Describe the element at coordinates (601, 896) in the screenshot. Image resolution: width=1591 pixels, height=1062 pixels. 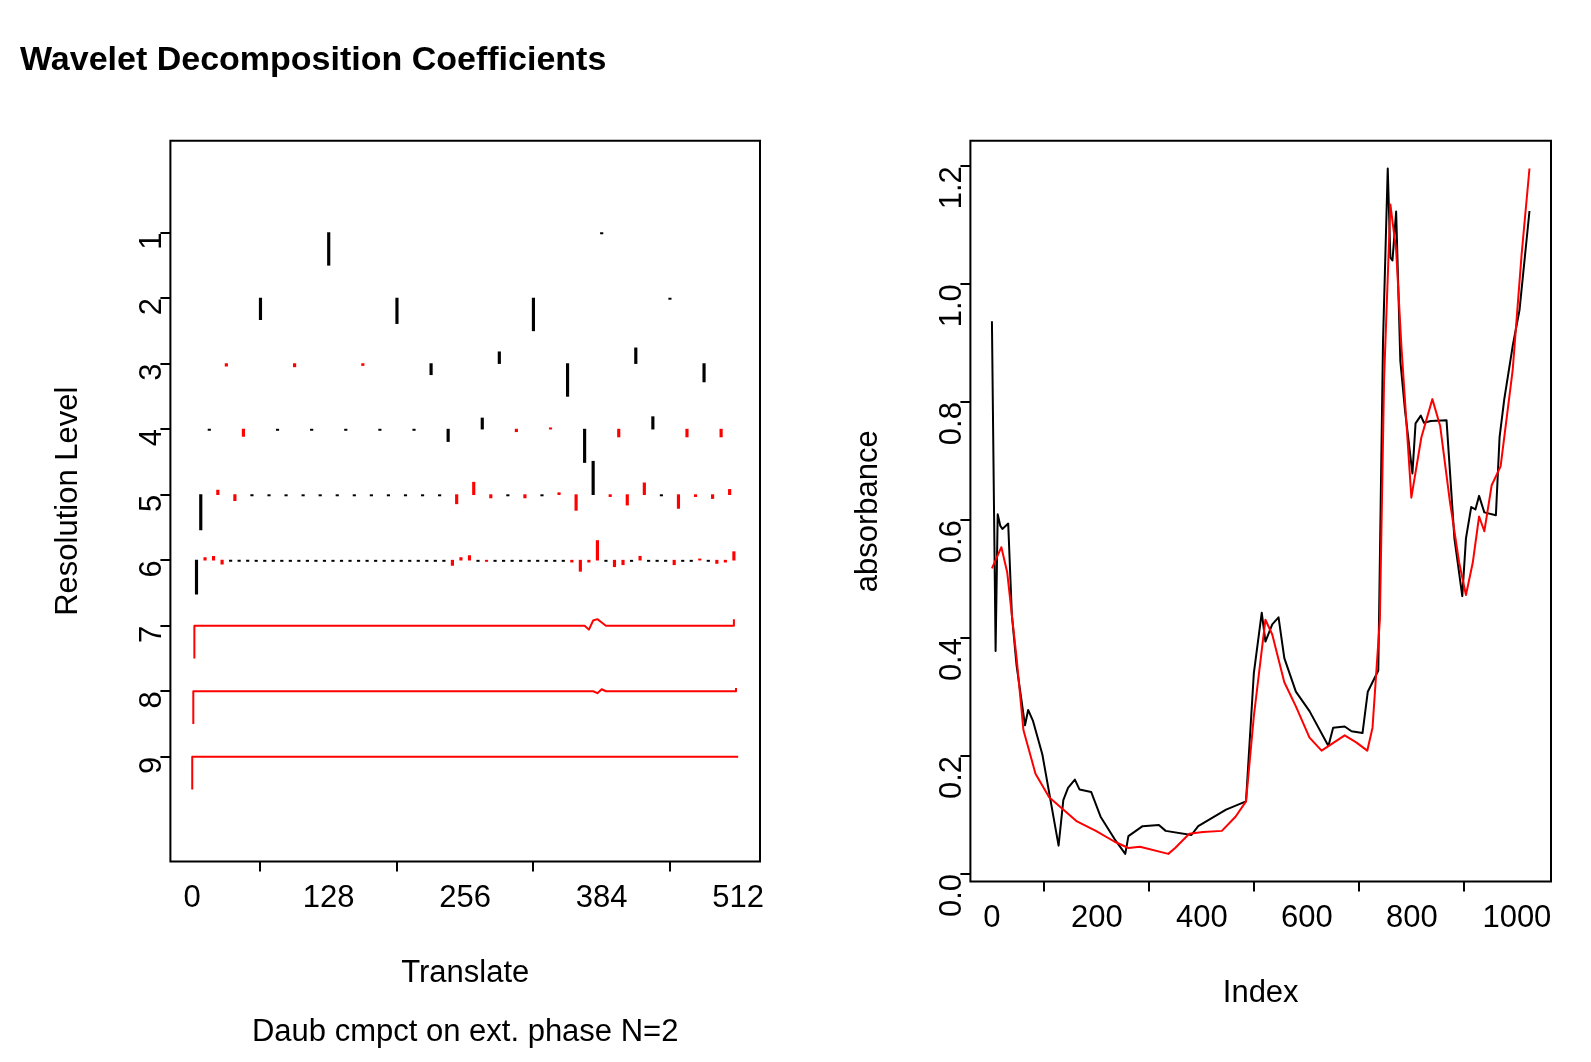
I see `x-tick-label: 384` at that location.